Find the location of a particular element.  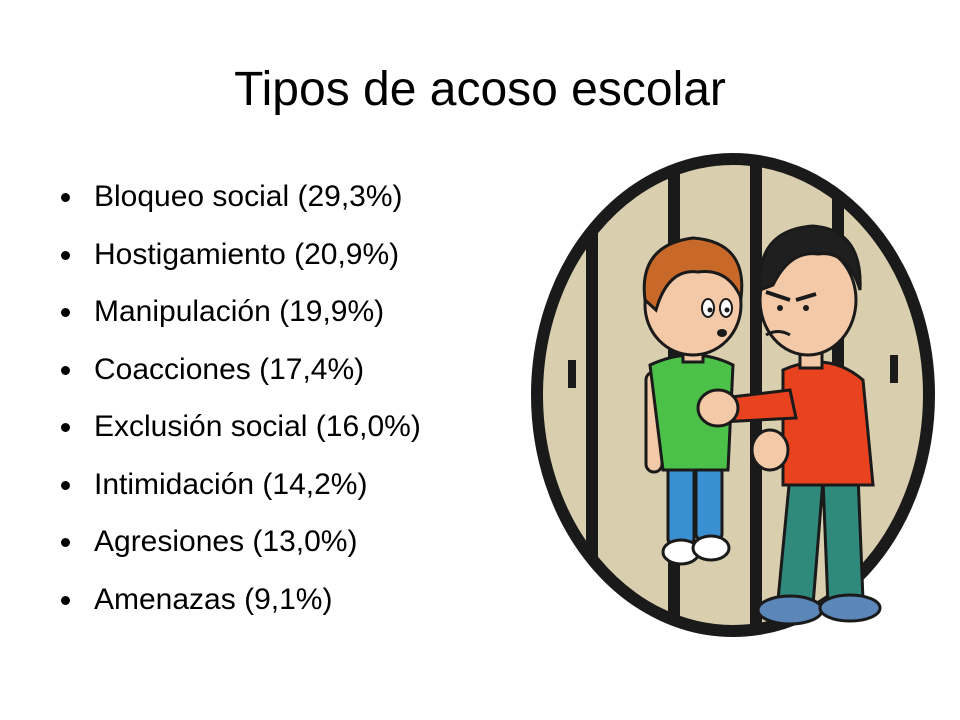

bullet-item: Agresiones (13,0%) is located at coordinates (291, 542).